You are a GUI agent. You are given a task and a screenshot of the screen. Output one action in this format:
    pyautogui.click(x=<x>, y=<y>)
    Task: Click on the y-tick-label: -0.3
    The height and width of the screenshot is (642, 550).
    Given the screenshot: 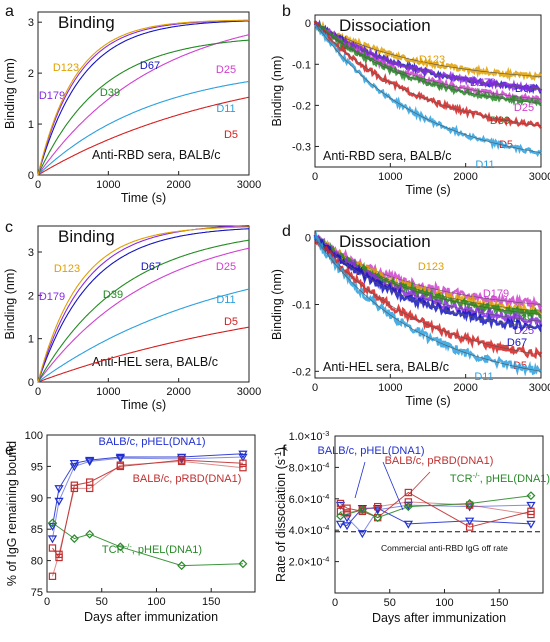 What is the action you would take?
    pyautogui.click(x=301, y=147)
    